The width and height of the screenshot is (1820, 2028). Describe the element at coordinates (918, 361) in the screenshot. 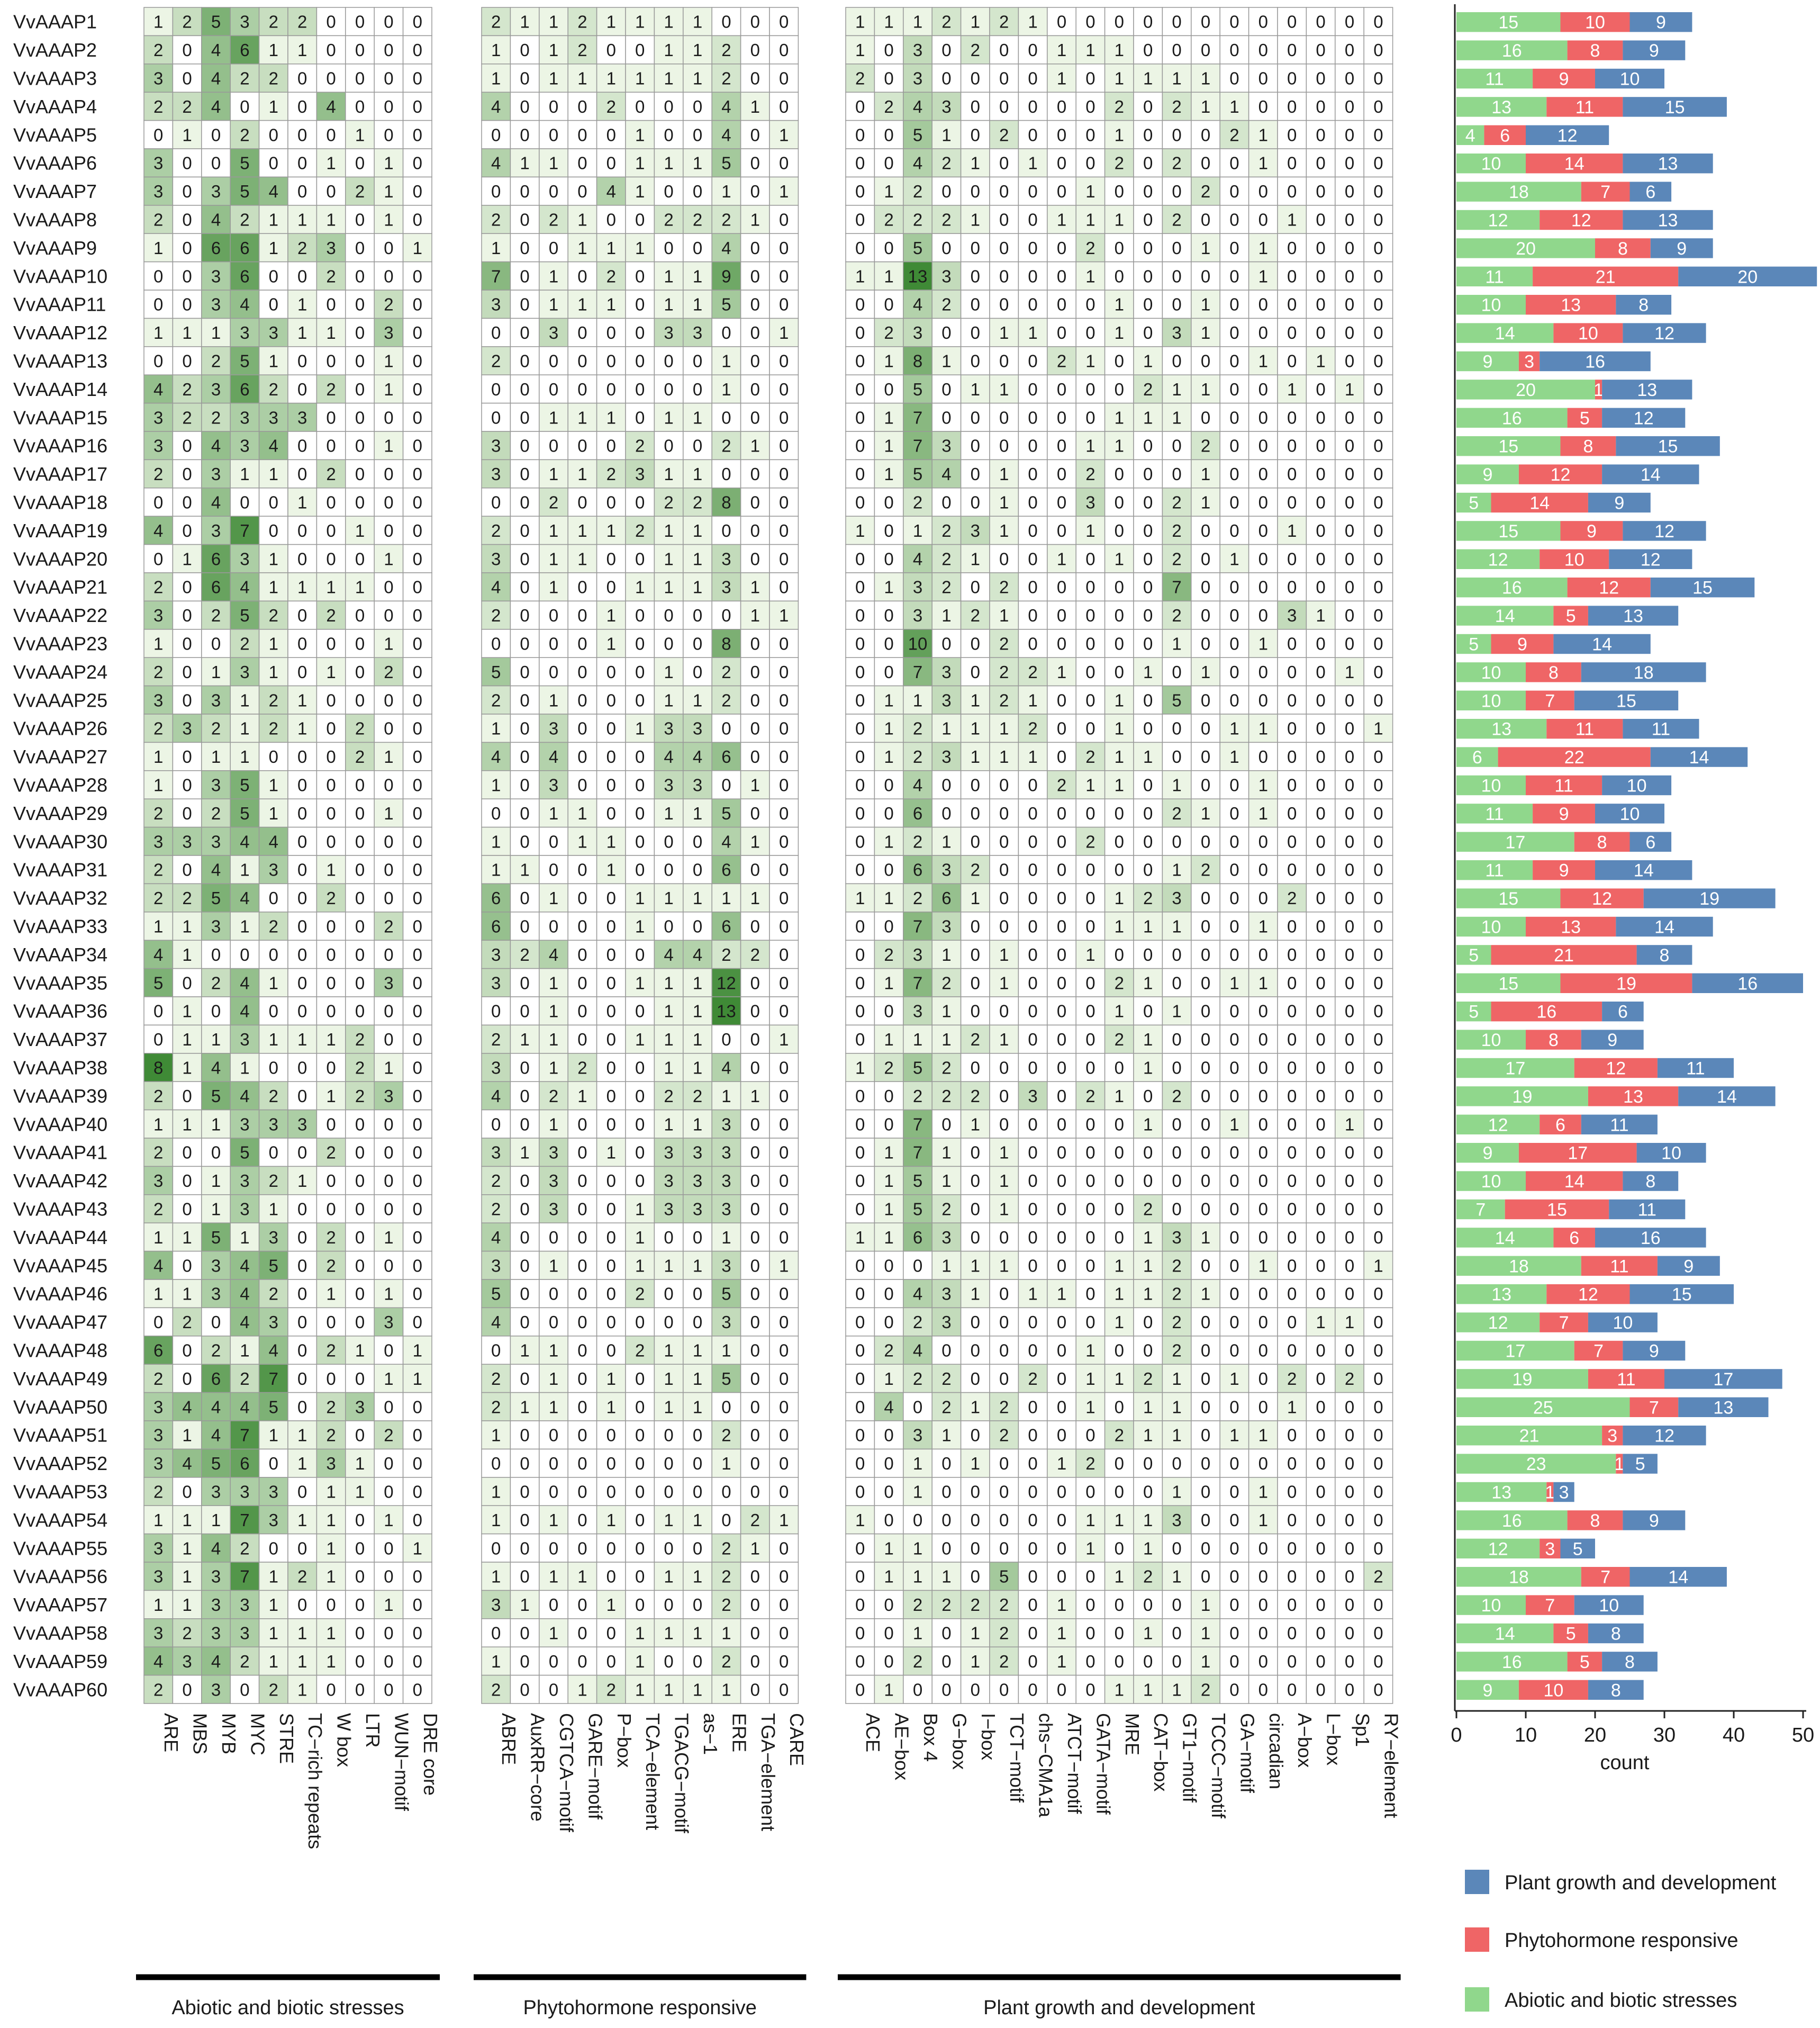

I see `cell-value: 8` at that location.